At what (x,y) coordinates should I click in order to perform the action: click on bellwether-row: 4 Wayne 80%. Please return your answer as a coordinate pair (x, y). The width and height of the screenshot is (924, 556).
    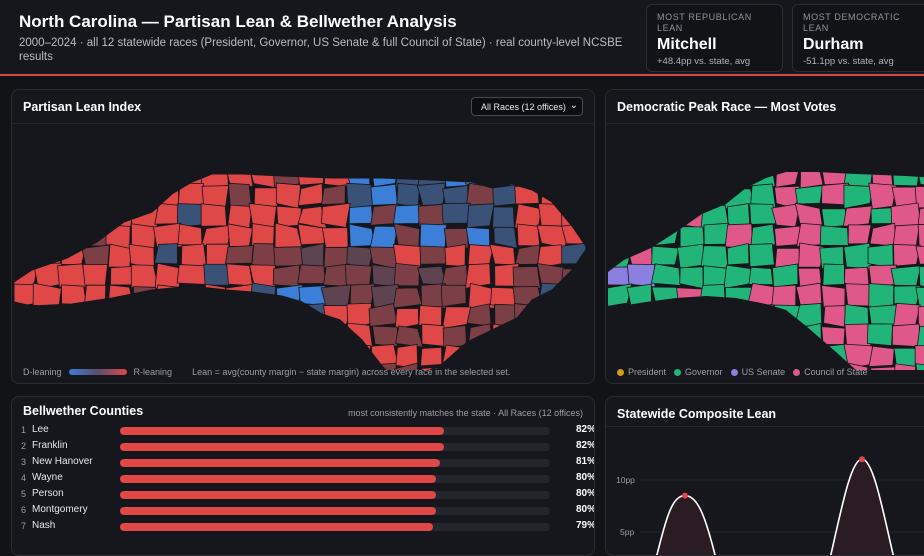
    Looking at the image, I should click on (303, 479).